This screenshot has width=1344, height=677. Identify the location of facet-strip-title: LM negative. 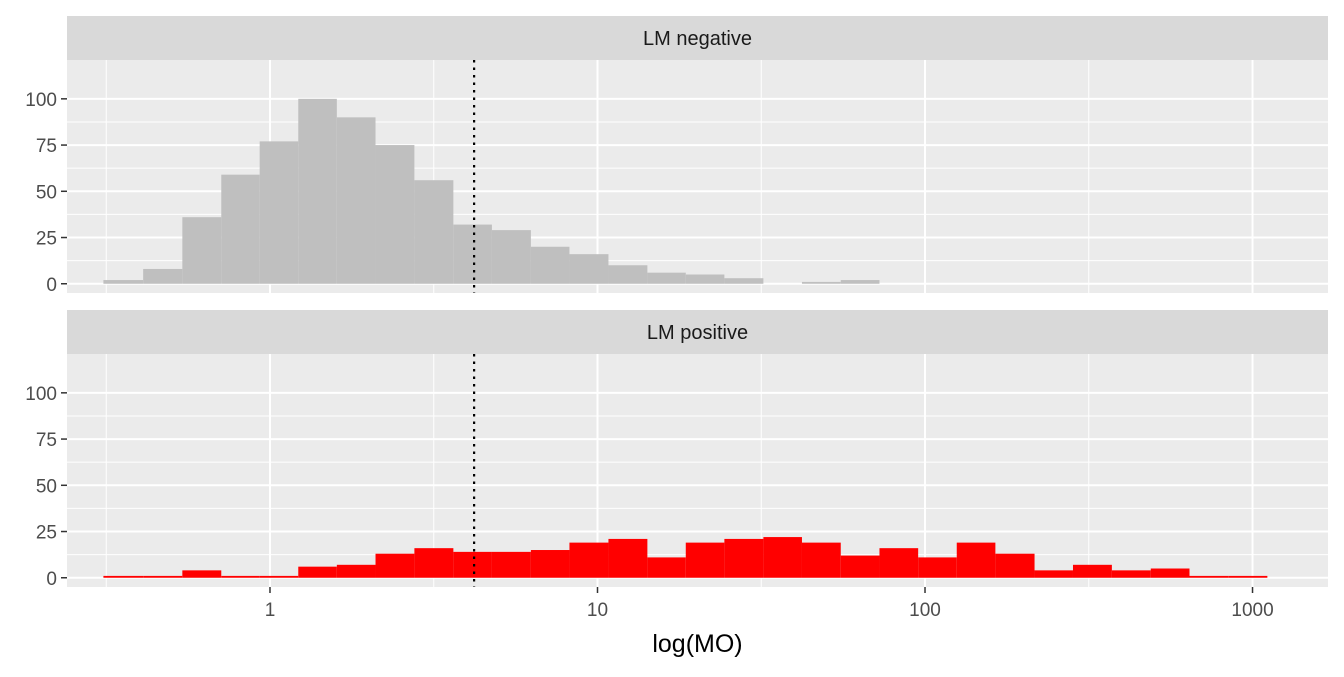
(697, 39).